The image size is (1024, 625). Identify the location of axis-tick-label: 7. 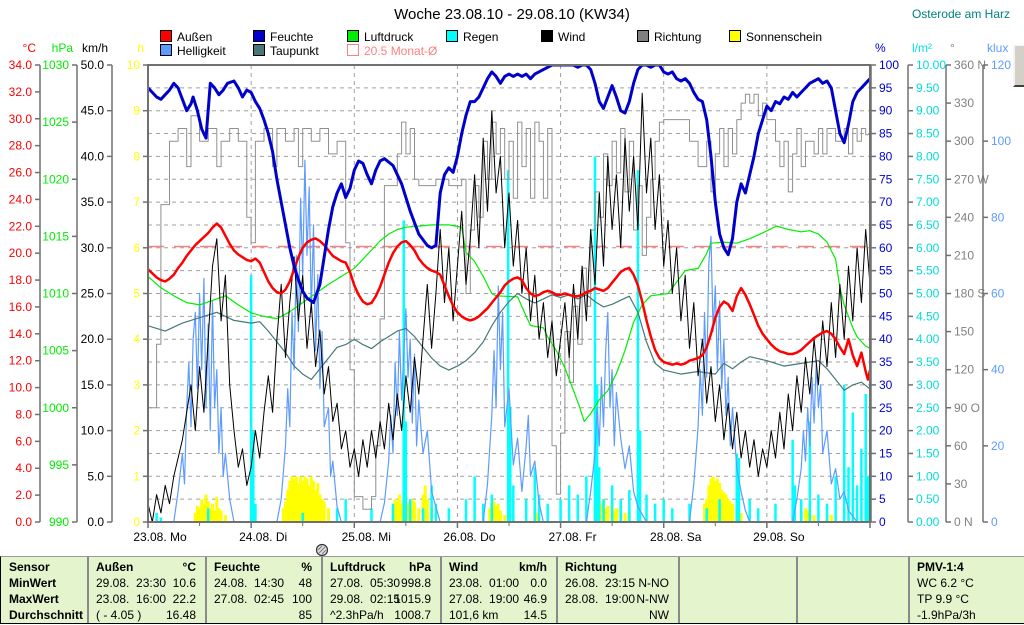
(136, 202).